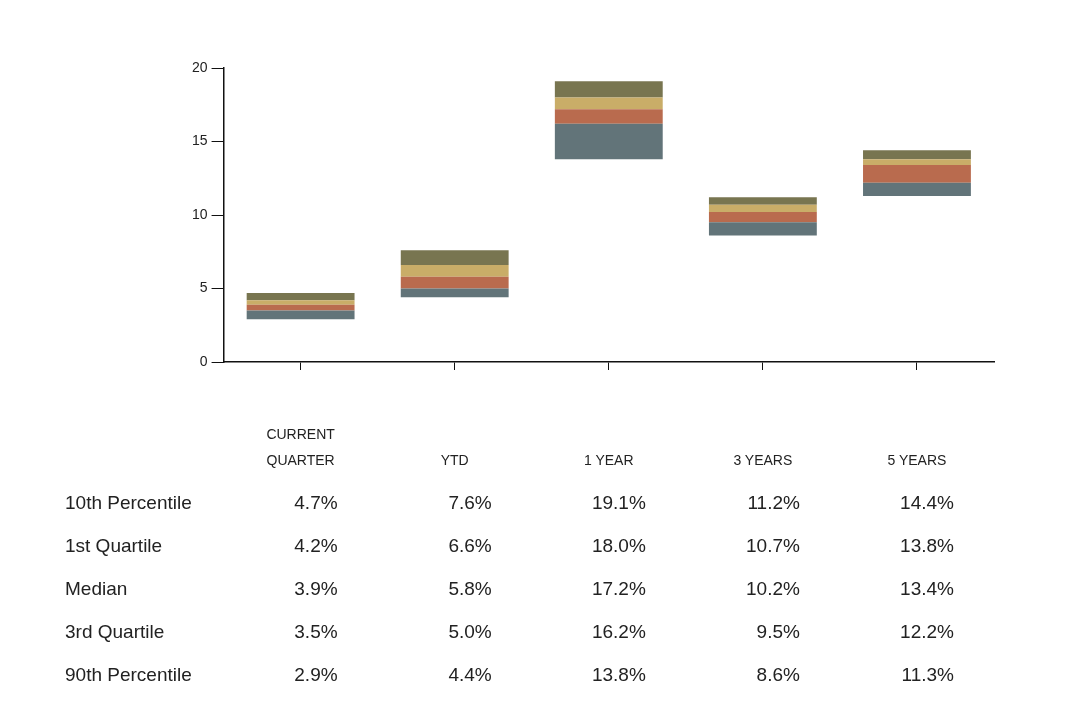 This screenshot has width=1072, height=728. I want to click on y-tick-label: 10, so click(199, 213).